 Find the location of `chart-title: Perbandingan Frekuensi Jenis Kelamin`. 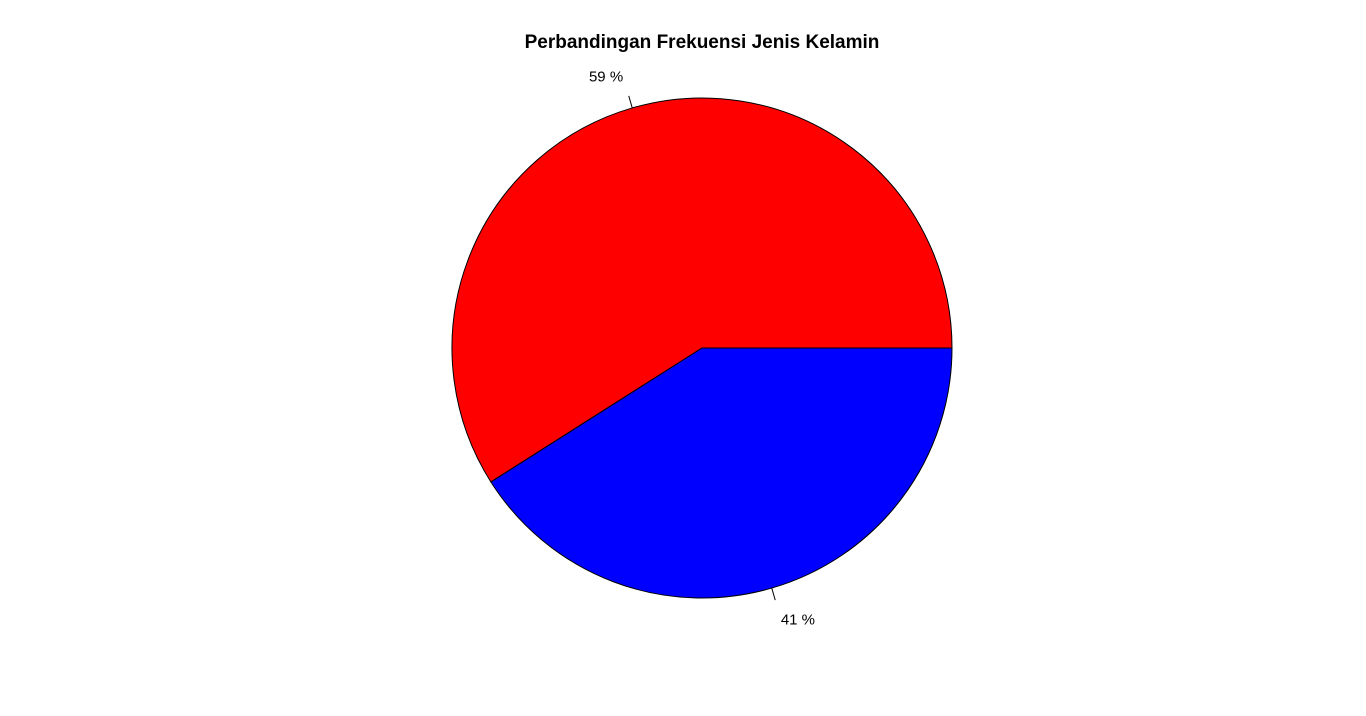

chart-title: Perbandingan Frekuensi Jenis Kelamin is located at coordinates (702, 42).